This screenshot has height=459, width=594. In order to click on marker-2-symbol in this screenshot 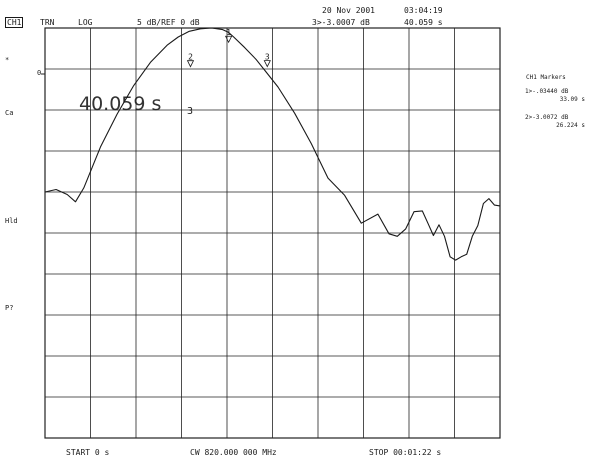, I will do `click(190, 64)`.